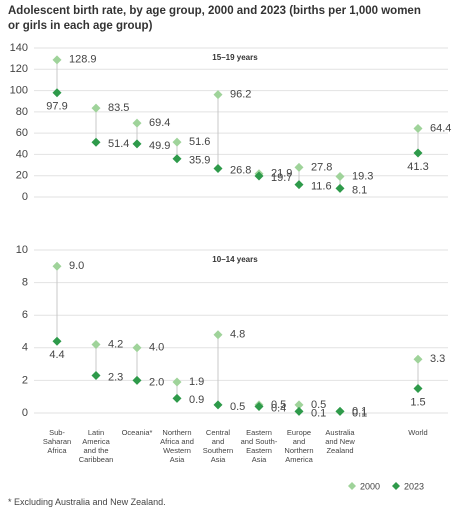 Image resolution: width=458 pixels, height=512 pixels. I want to click on x-tick-label: Latin America and the Caribbean, so click(96, 446).